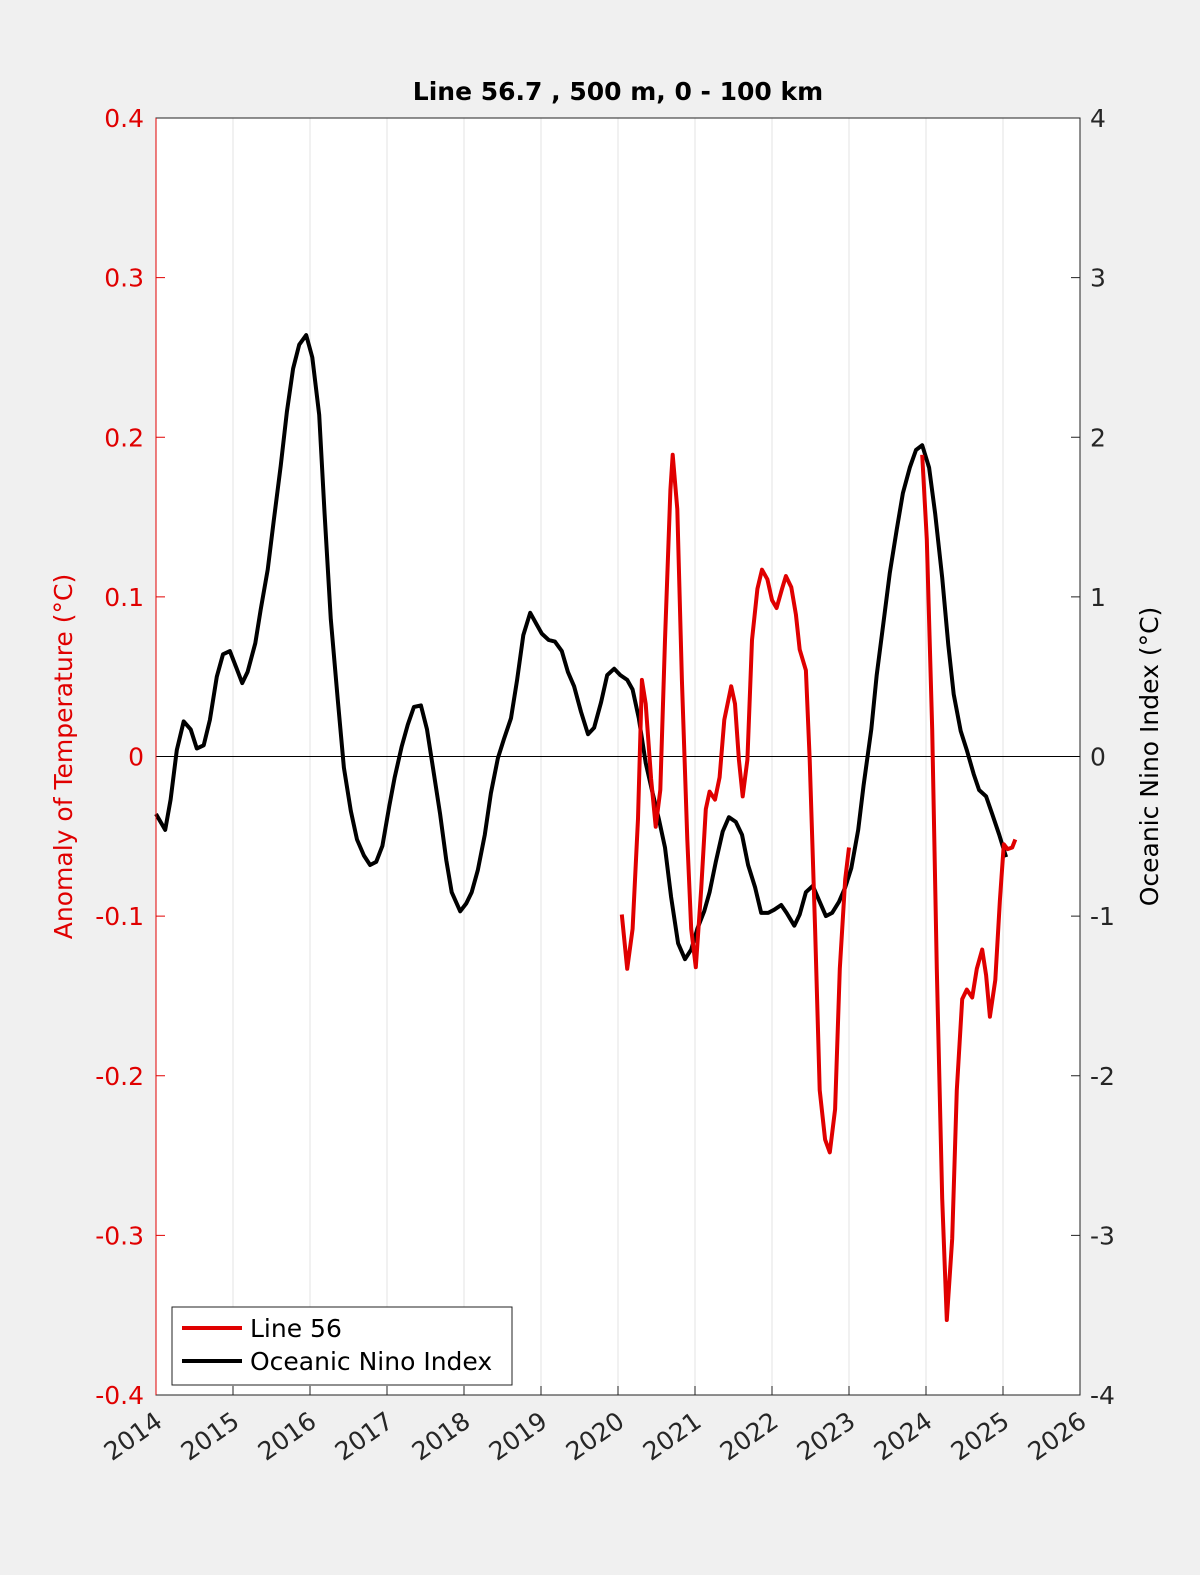 The image size is (1200, 1575). Describe the element at coordinates (1149, 757) in the screenshot. I see `y2-axis-label: Oceanic Nino Index (°C)` at that location.